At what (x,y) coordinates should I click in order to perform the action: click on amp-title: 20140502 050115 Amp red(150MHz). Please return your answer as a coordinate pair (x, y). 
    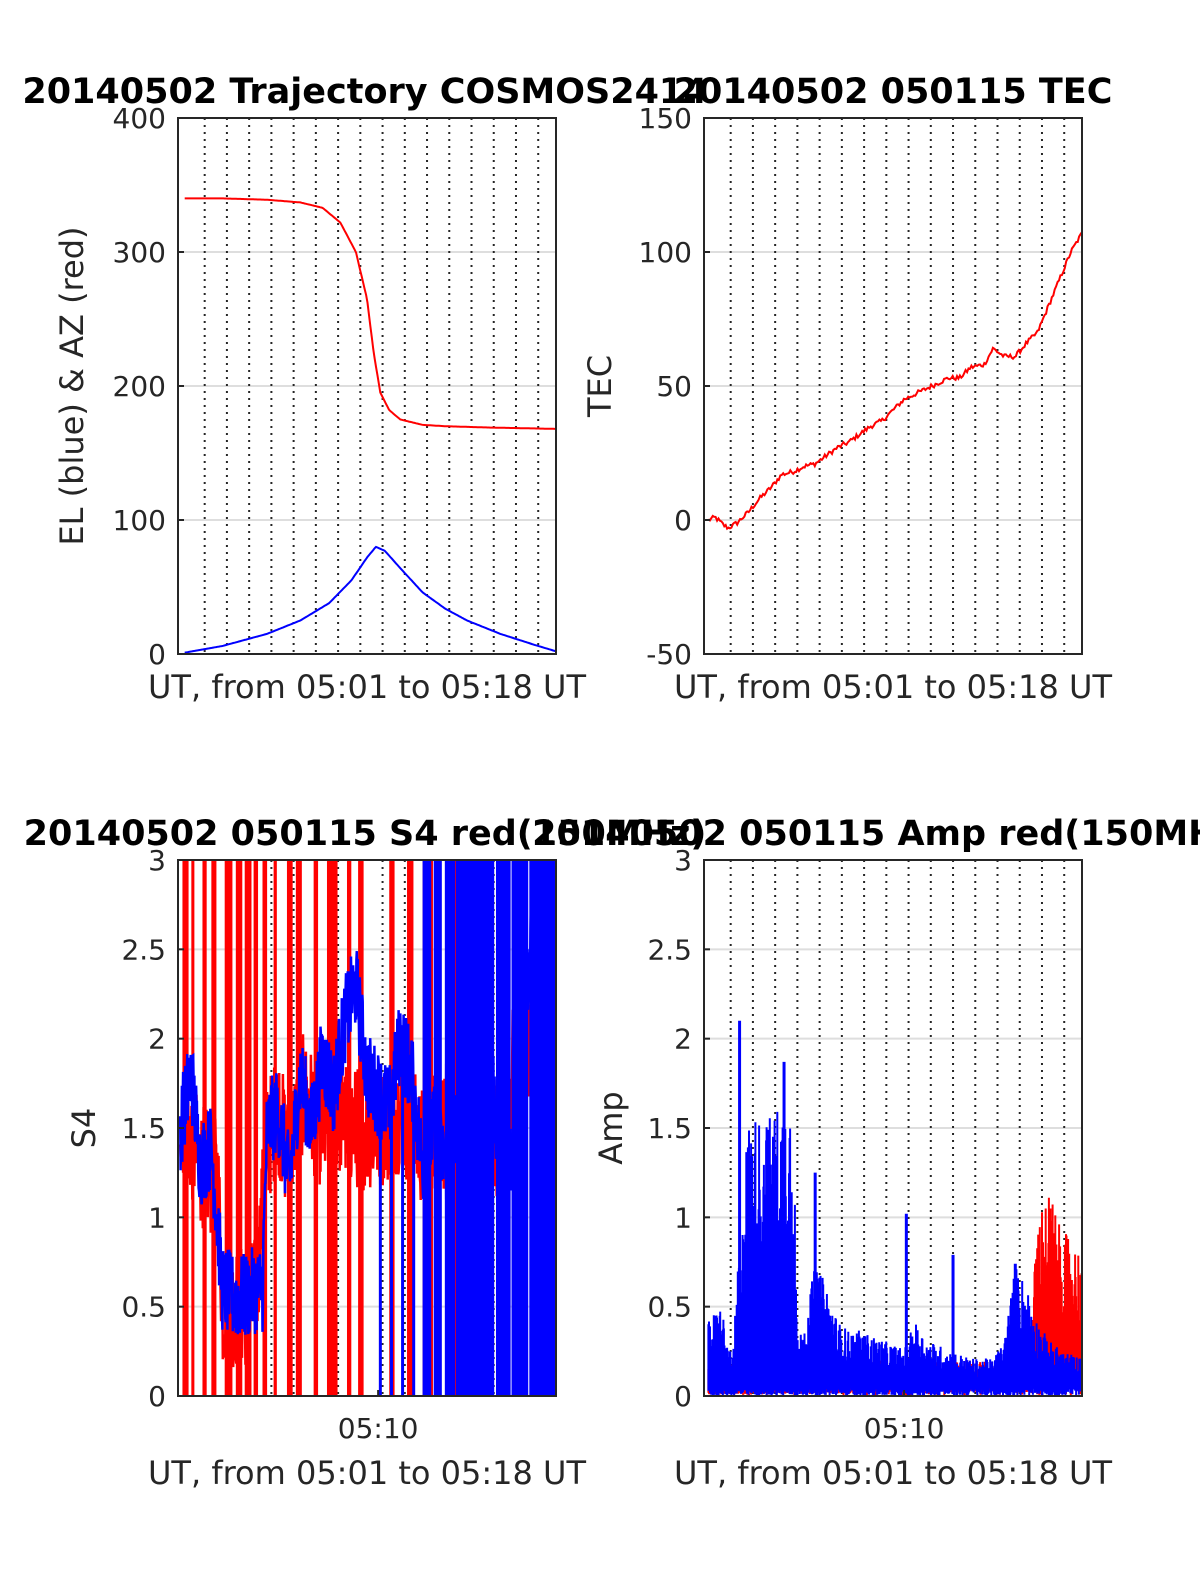
    Looking at the image, I should click on (866, 834).